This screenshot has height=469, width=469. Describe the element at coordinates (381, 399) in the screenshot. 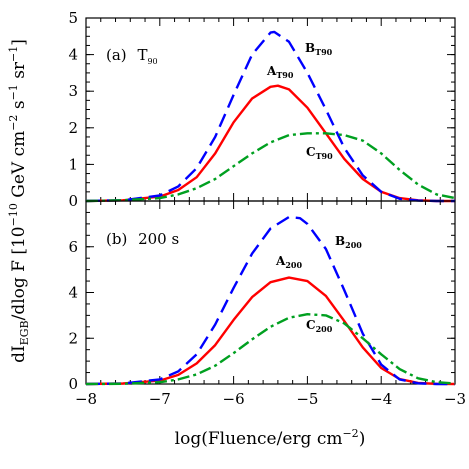

I see `x-tick-label: −4` at that location.